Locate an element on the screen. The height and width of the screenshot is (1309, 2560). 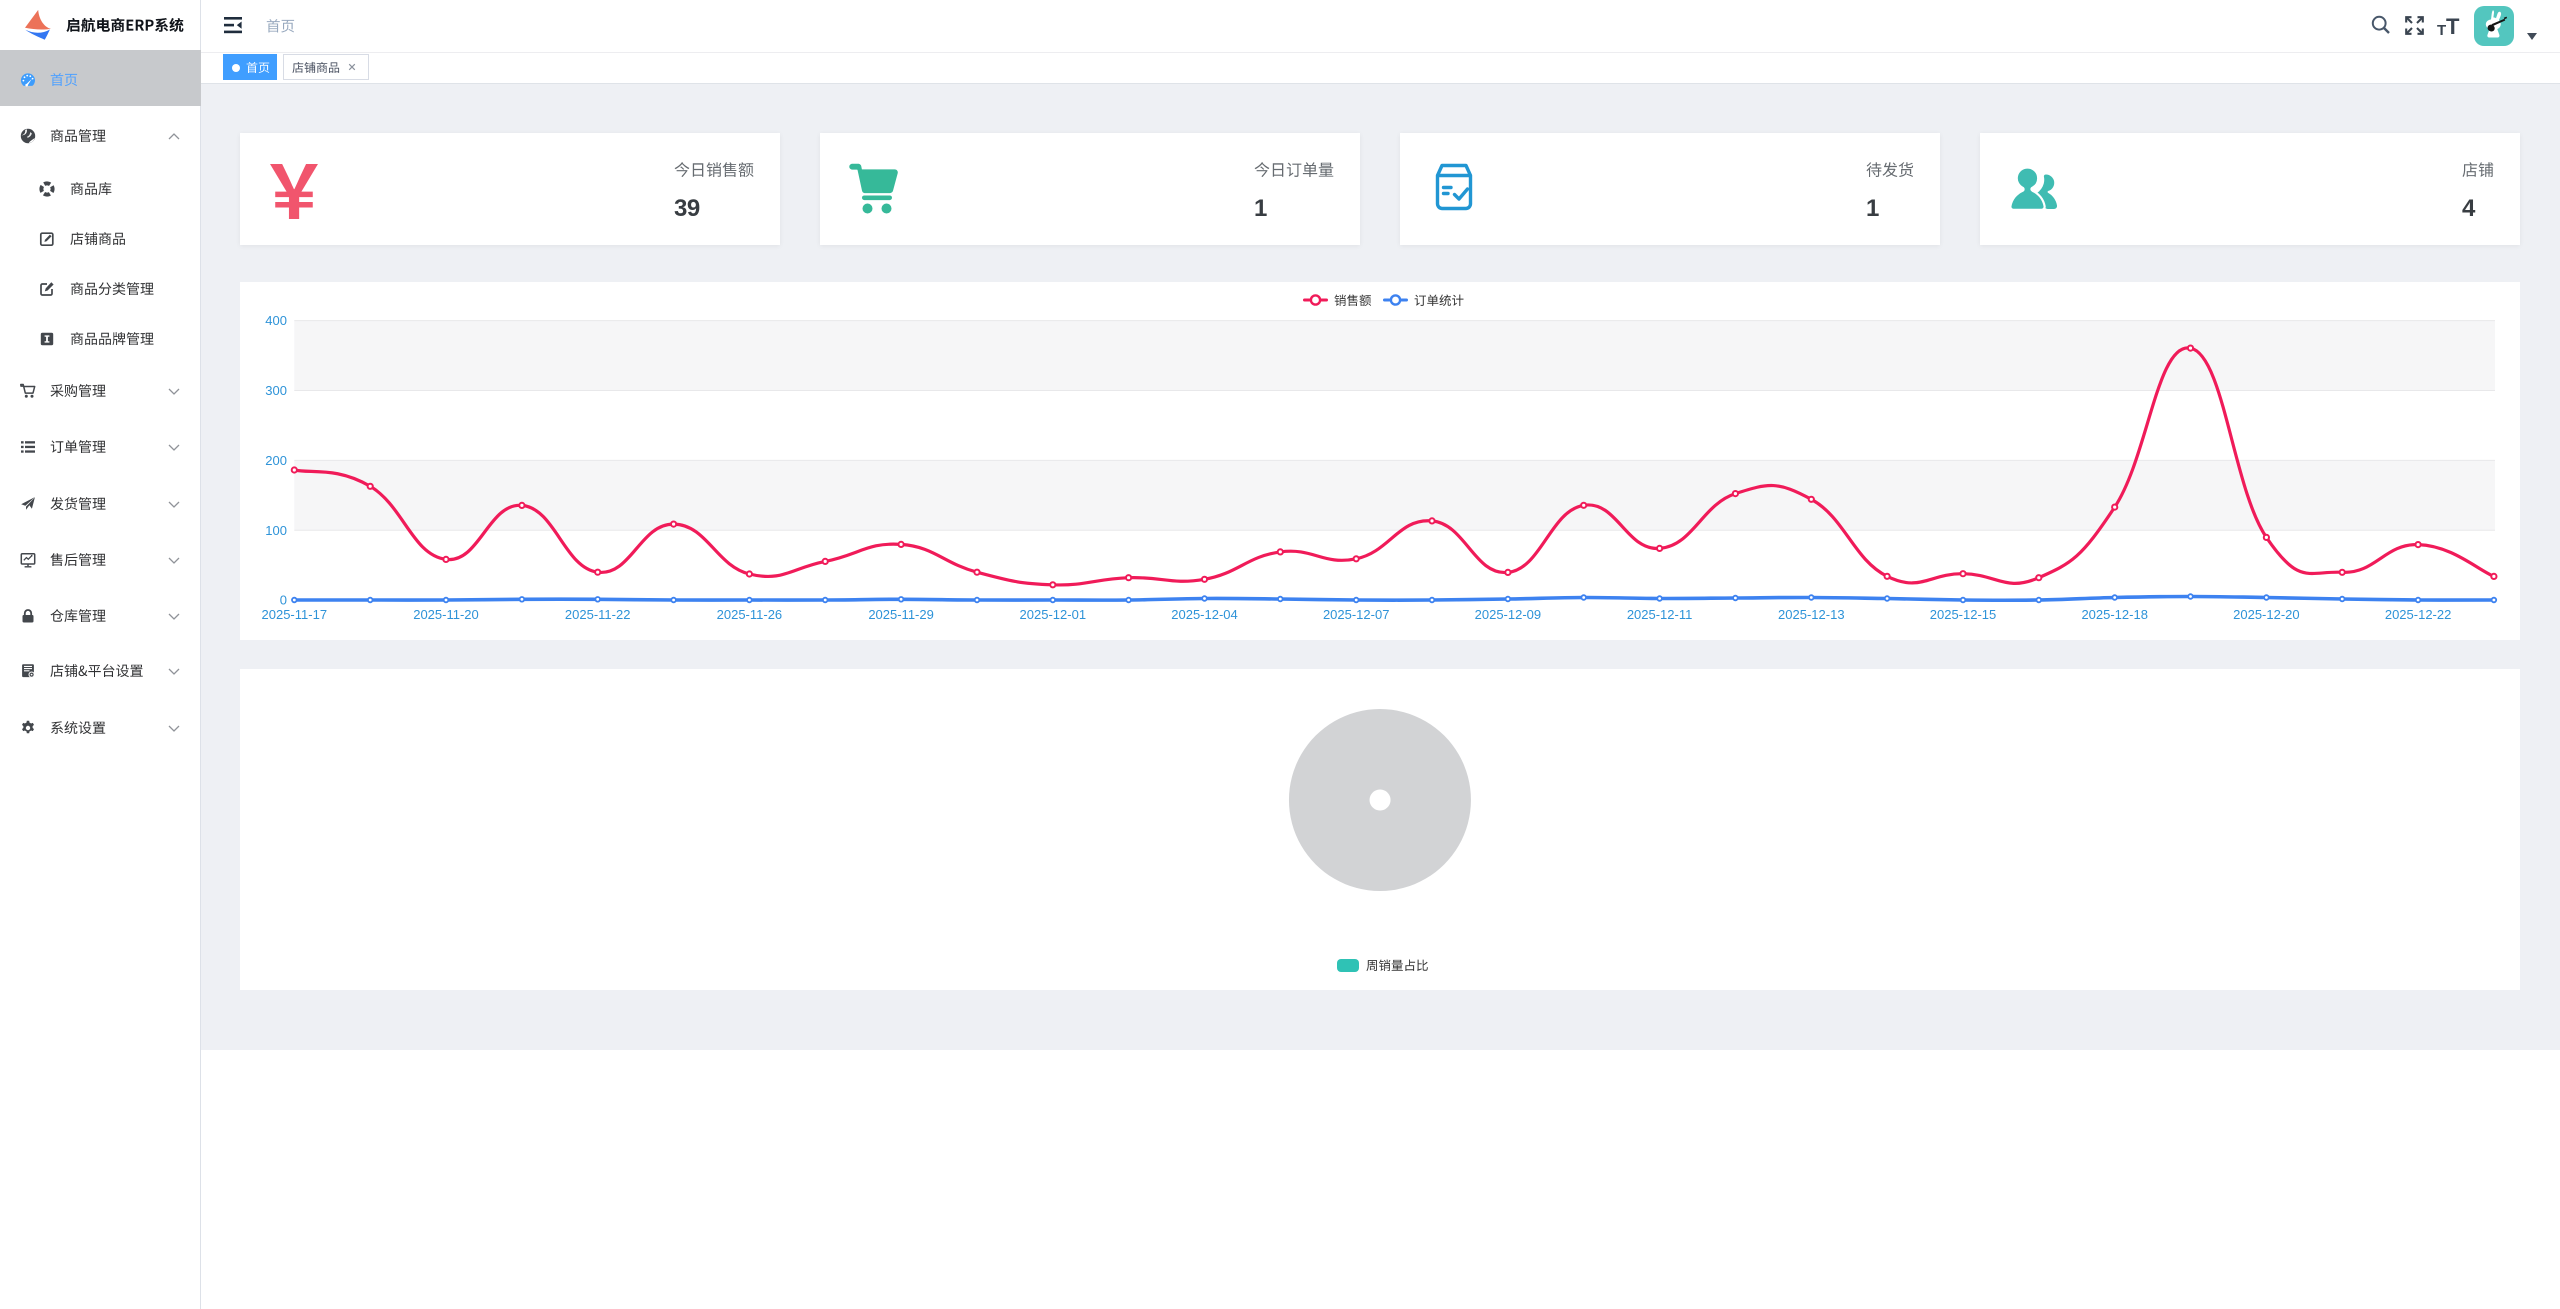
svg-text: 2025-12-09 is located at coordinates (1508, 614).